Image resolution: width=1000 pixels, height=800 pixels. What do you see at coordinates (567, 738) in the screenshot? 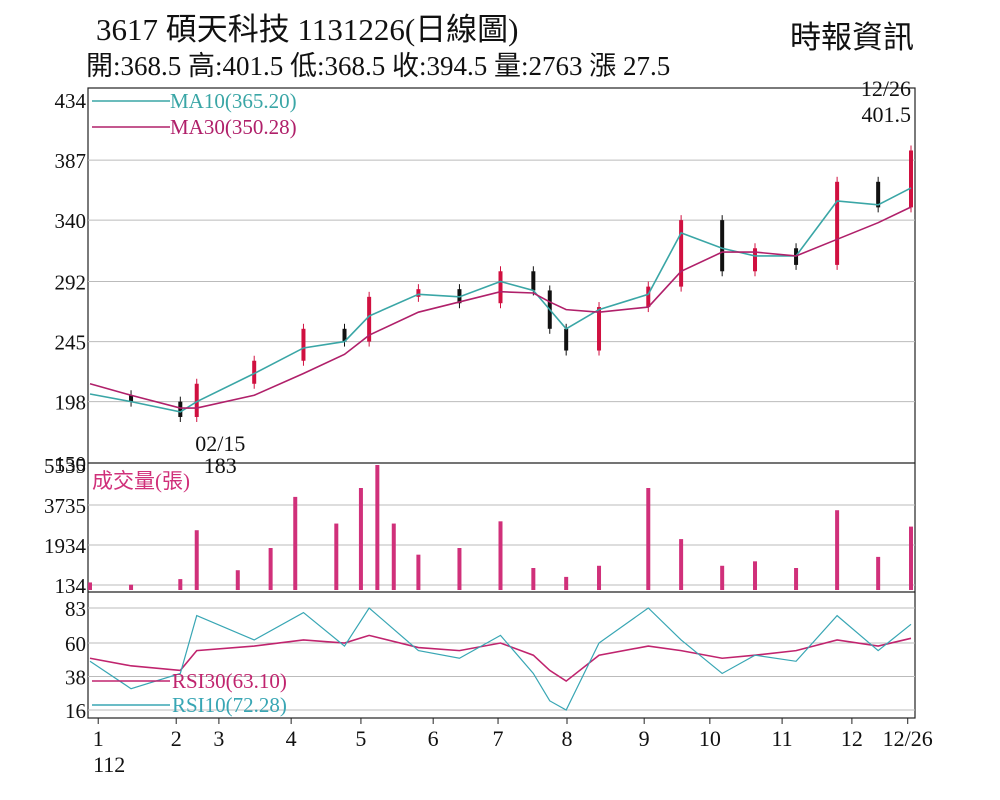
I see `month-tick-label: 8` at bounding box center [567, 738].